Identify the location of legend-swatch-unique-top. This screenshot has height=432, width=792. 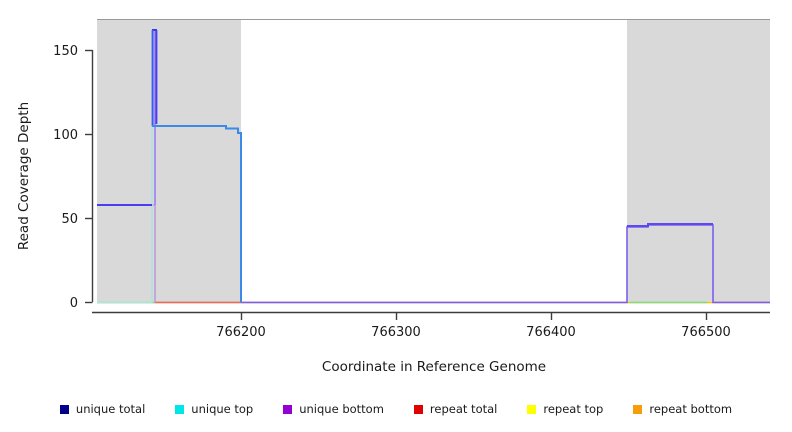
(180, 409).